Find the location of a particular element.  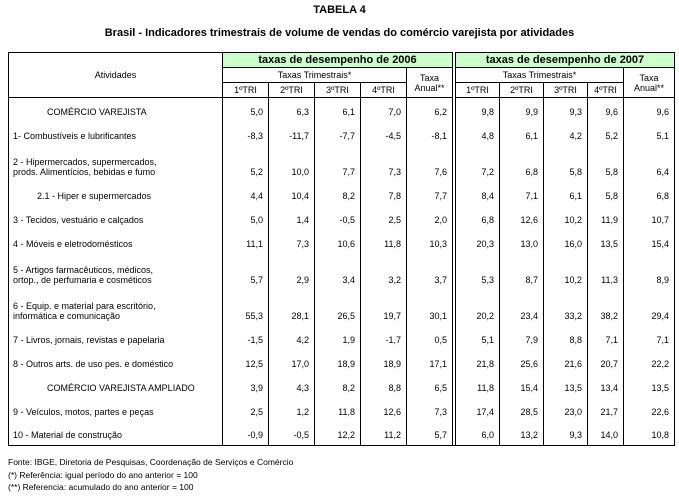

value-cell: 28,1 is located at coordinates (291, 307).